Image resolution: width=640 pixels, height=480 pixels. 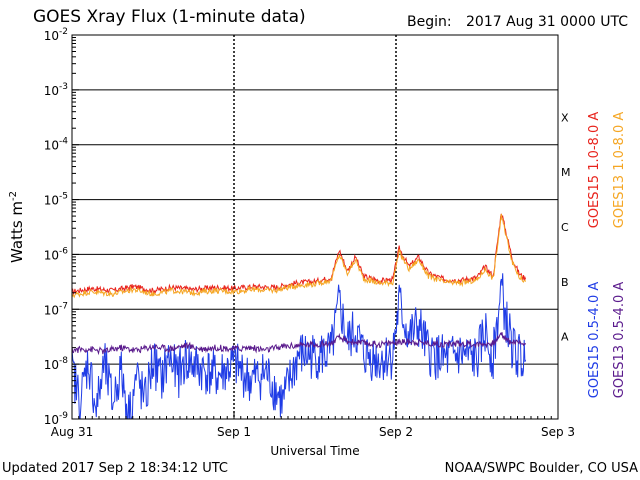 I want to click on flare-class-A: A, so click(x=565, y=337).